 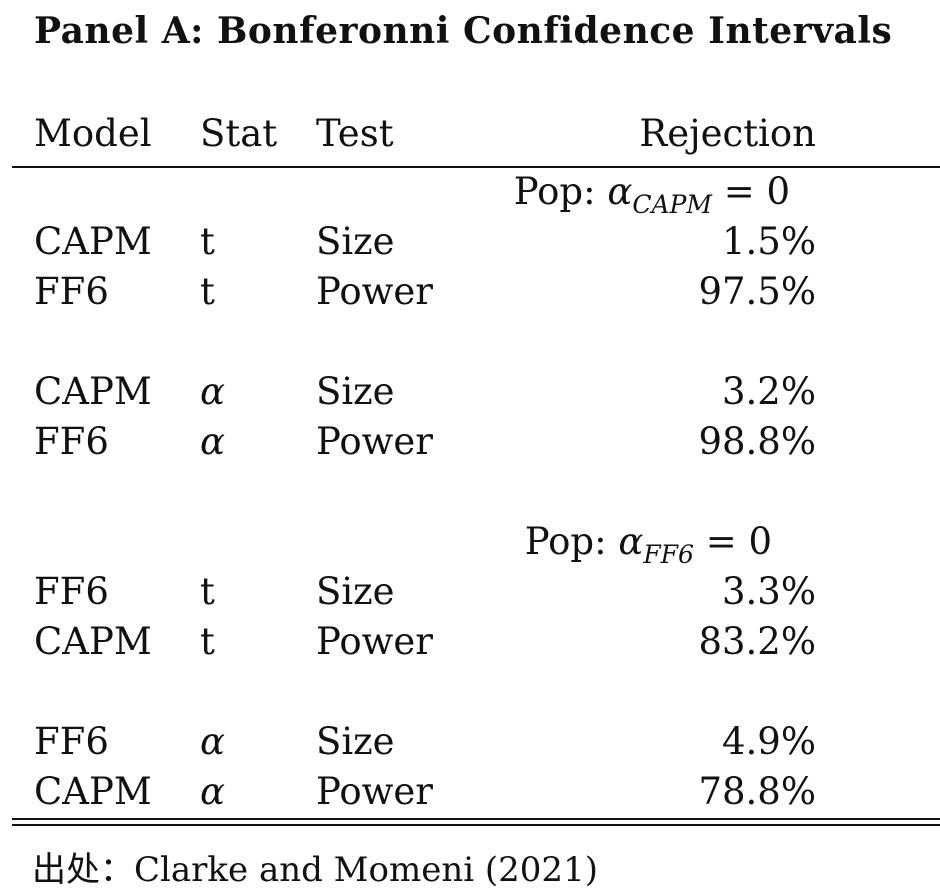 What do you see at coordinates (672, 204) in the screenshot?
I see `population-subscript: CAPM` at bounding box center [672, 204].